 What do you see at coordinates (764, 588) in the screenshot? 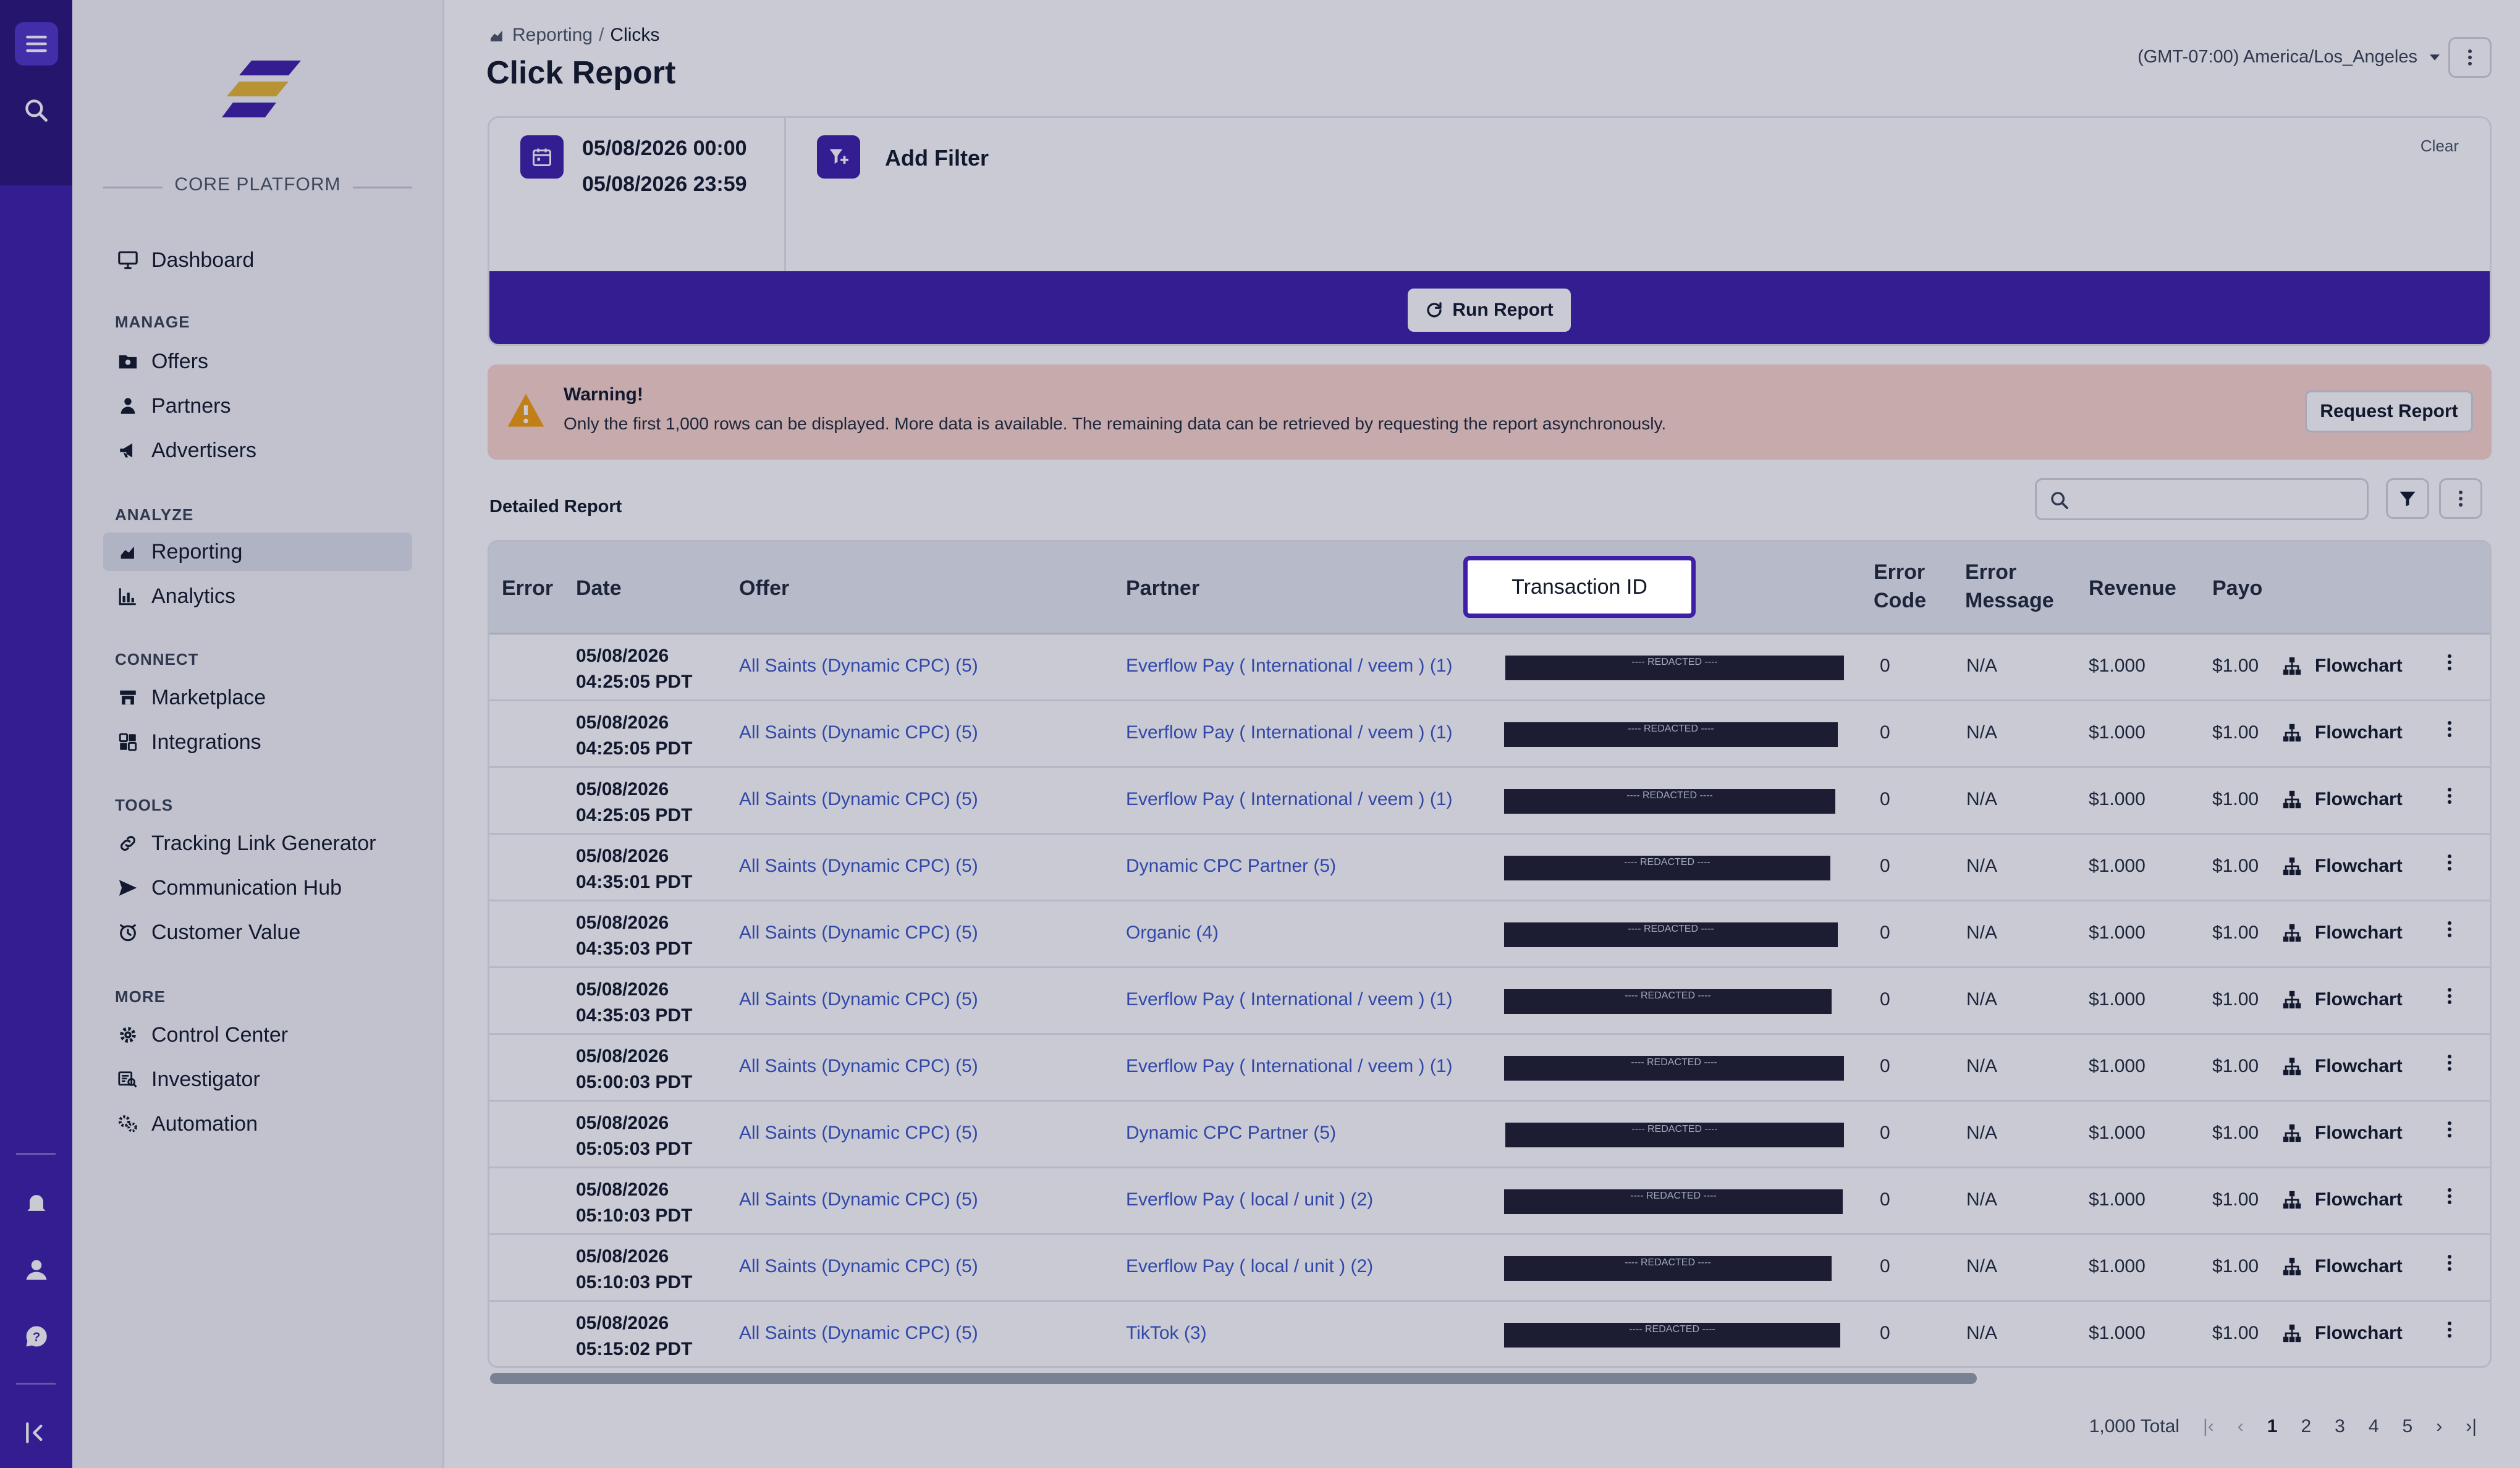
I see `column-offer: Offer` at bounding box center [764, 588].